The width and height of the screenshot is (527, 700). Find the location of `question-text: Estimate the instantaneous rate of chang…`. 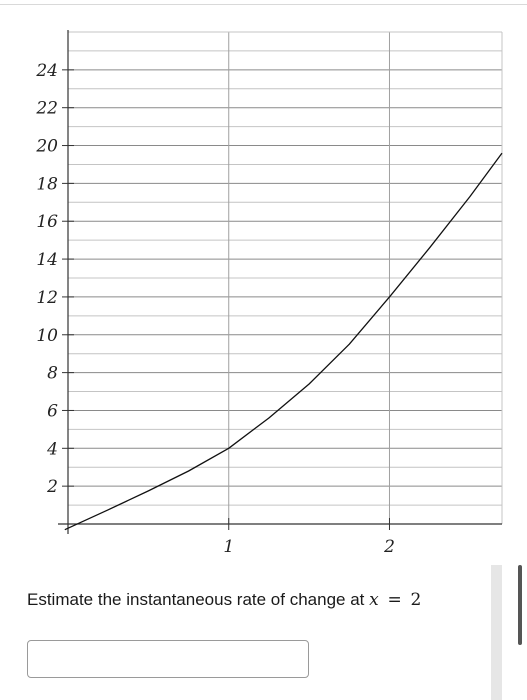

question-text: Estimate the instantaneous rate of chang… is located at coordinates (196, 599).